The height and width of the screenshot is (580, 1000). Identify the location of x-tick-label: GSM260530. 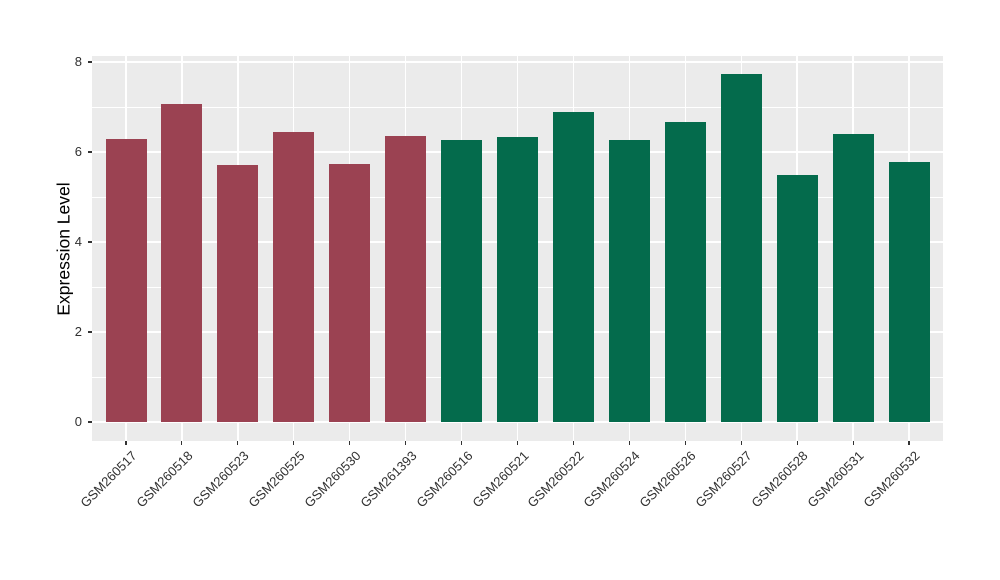
(332, 479).